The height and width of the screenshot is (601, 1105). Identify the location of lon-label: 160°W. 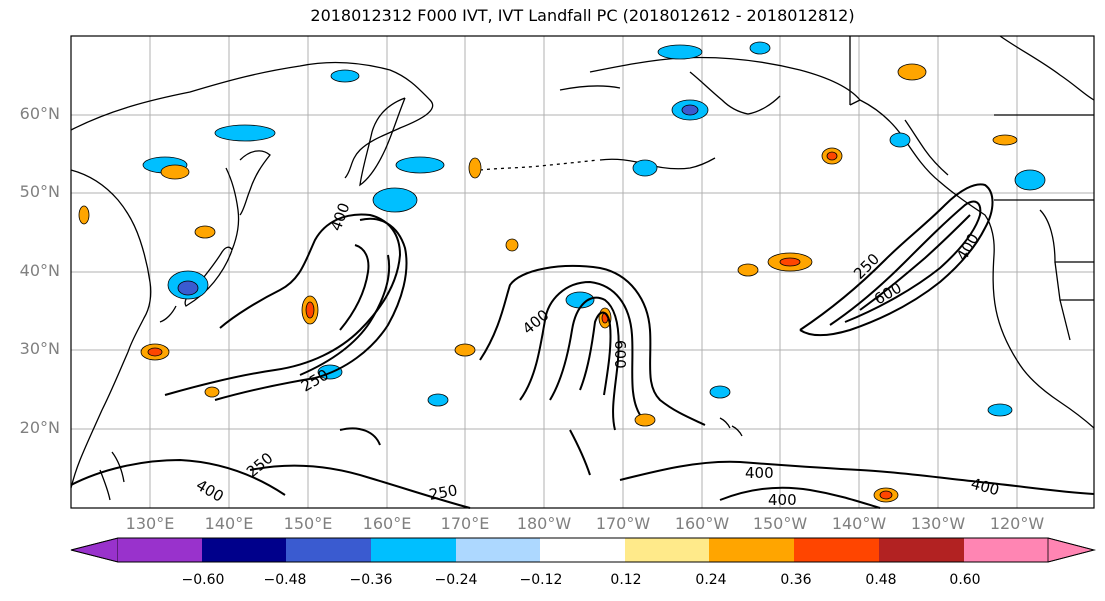
(702, 523).